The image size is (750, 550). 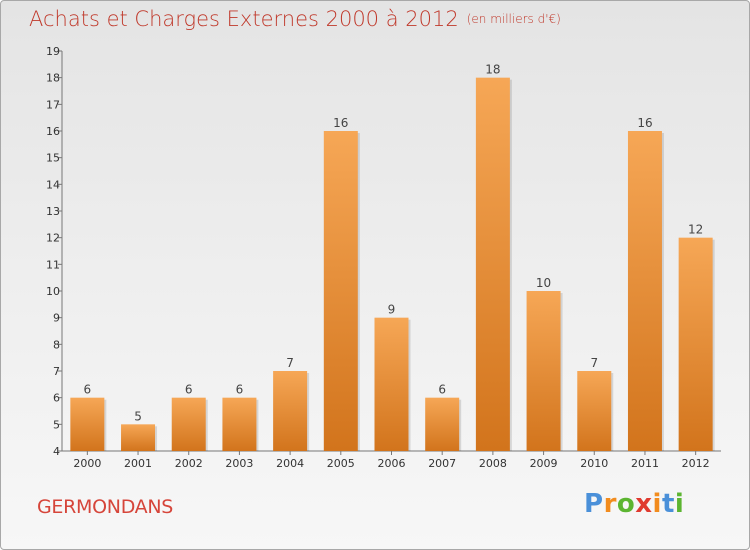 I want to click on y-tick-label: 17, so click(x=53, y=104).